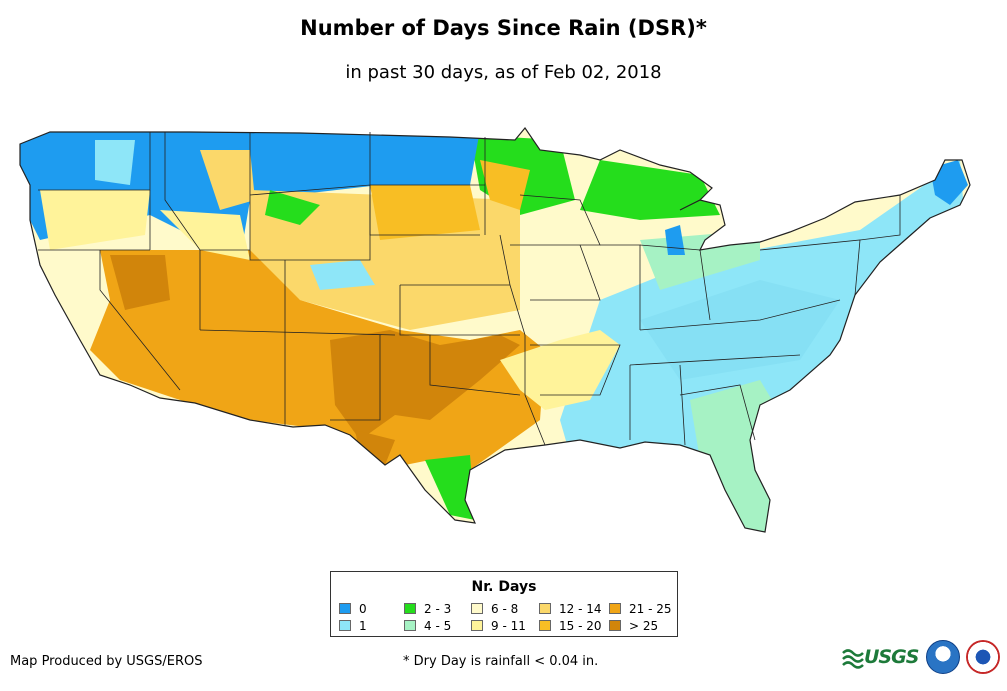 This screenshot has width=1007, height=691. I want to click on legend-label: 0, so click(363, 609).